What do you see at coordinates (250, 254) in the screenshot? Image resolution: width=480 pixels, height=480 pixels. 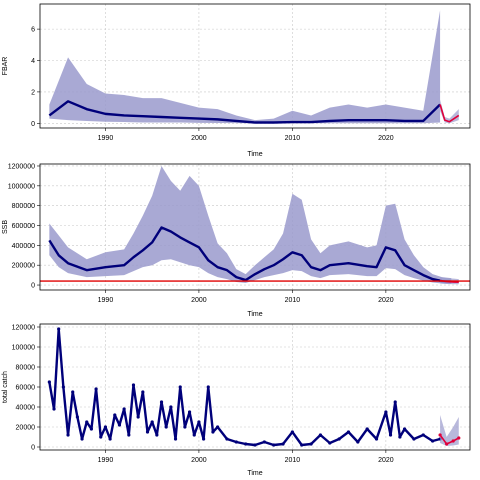 I see `ssb-historical-line` at bounding box center [250, 254].